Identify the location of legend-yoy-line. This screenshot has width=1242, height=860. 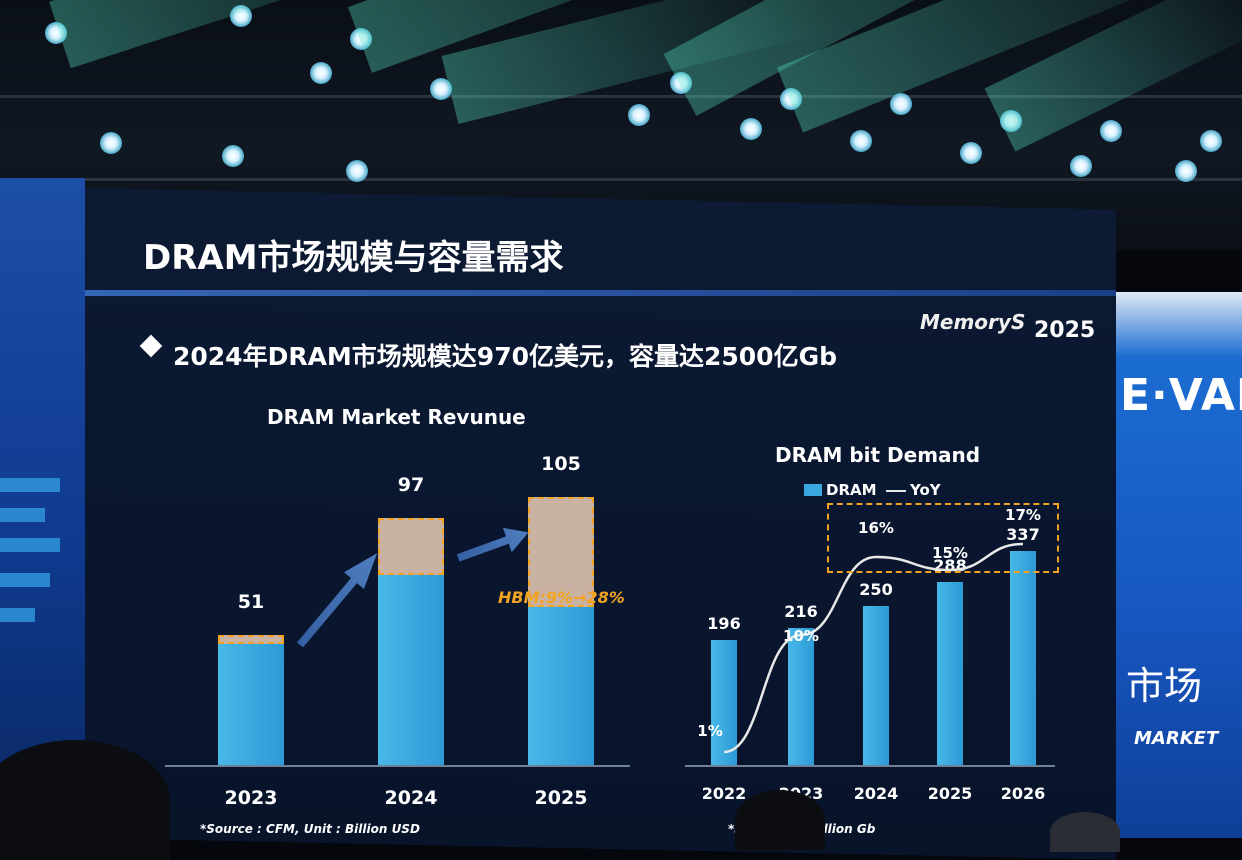
(896, 491).